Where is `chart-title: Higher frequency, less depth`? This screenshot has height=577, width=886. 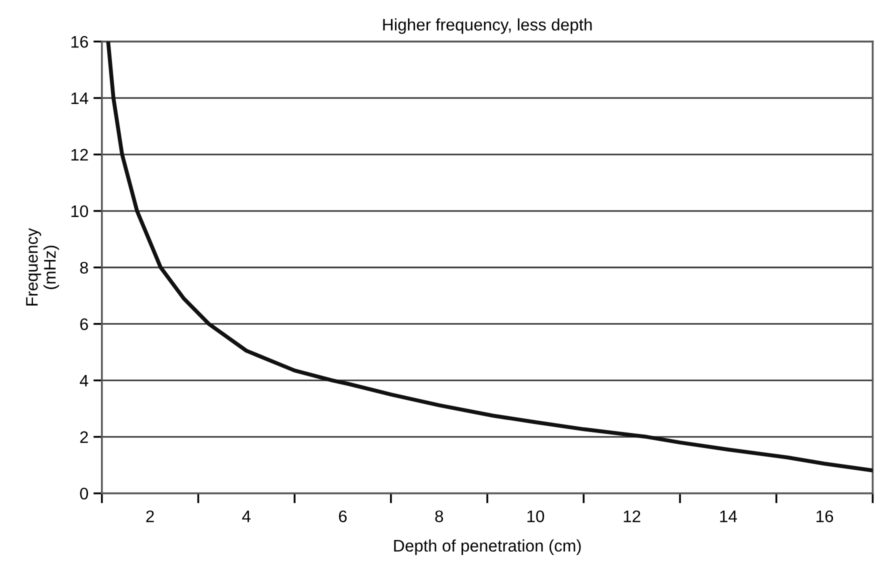 chart-title: Higher frequency, less depth is located at coordinates (487, 26).